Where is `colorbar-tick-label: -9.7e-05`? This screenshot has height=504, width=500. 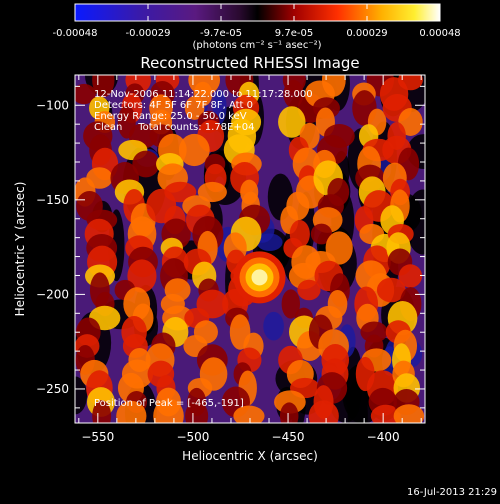
colorbar-tick-label: -9.7e-05 is located at coordinates (221, 33).